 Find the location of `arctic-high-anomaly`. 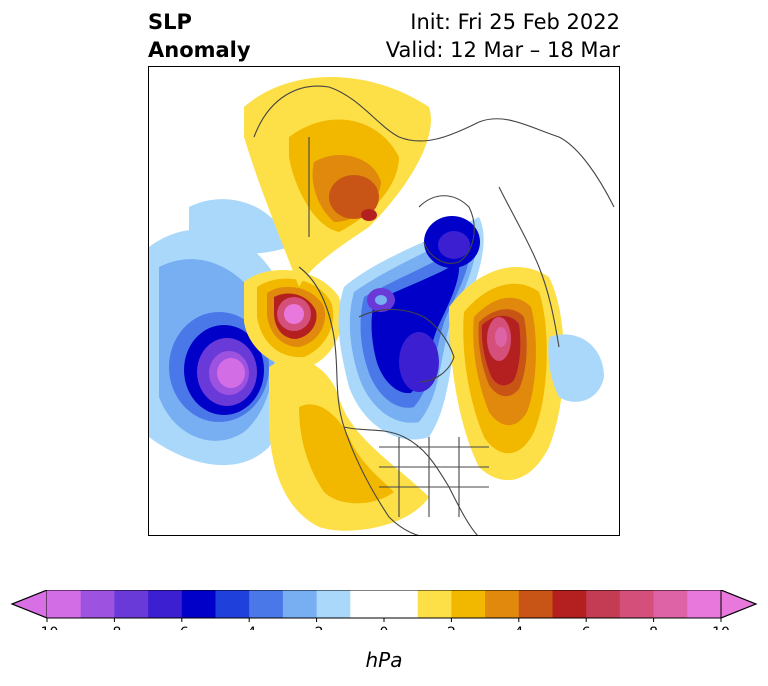

arctic-high-anomaly is located at coordinates (337, 182).